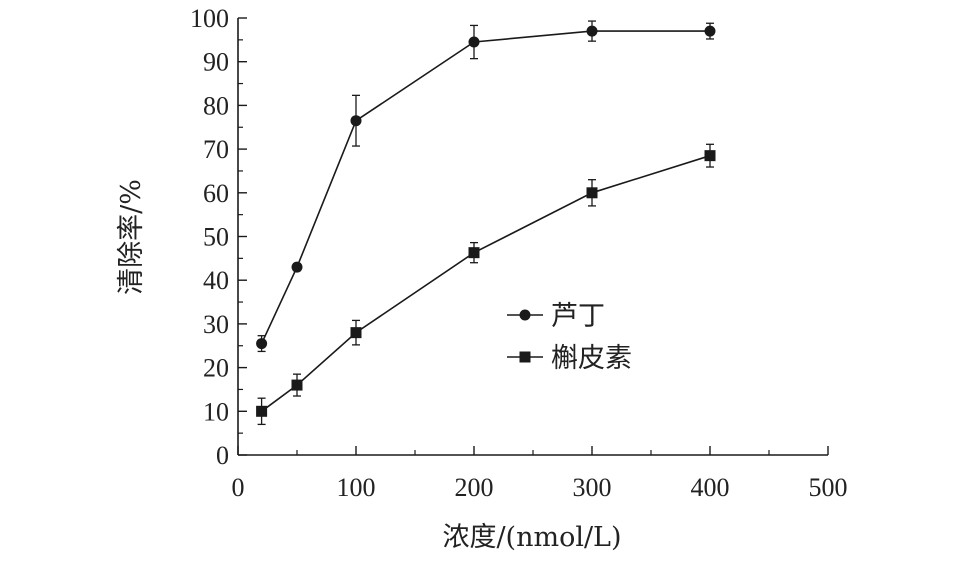 Image resolution: width=958 pixels, height=574 pixels. Describe the element at coordinates (209, 18) in the screenshot. I see `y-tick-label: 100` at that location.